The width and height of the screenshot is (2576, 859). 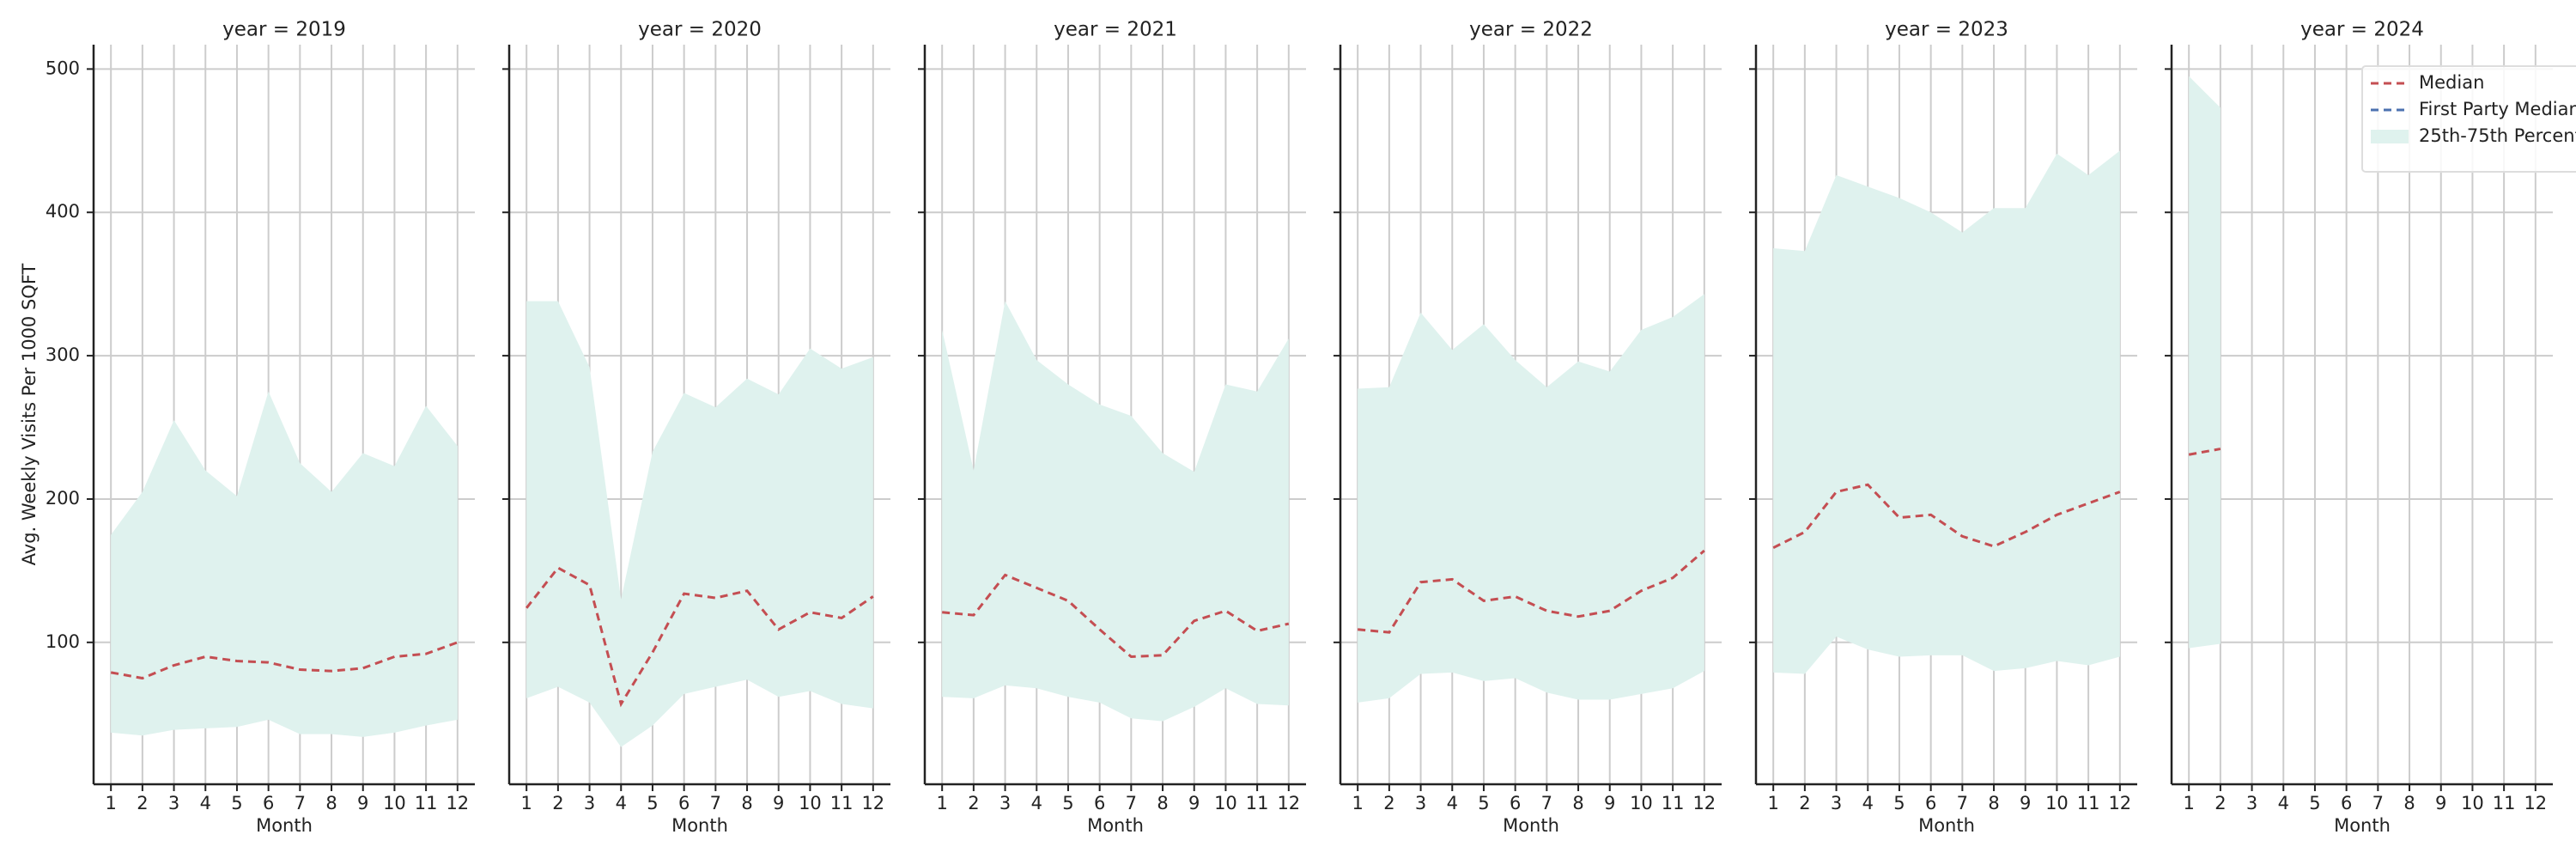 I want to click on panel-title: year = 2020, so click(x=700, y=30).